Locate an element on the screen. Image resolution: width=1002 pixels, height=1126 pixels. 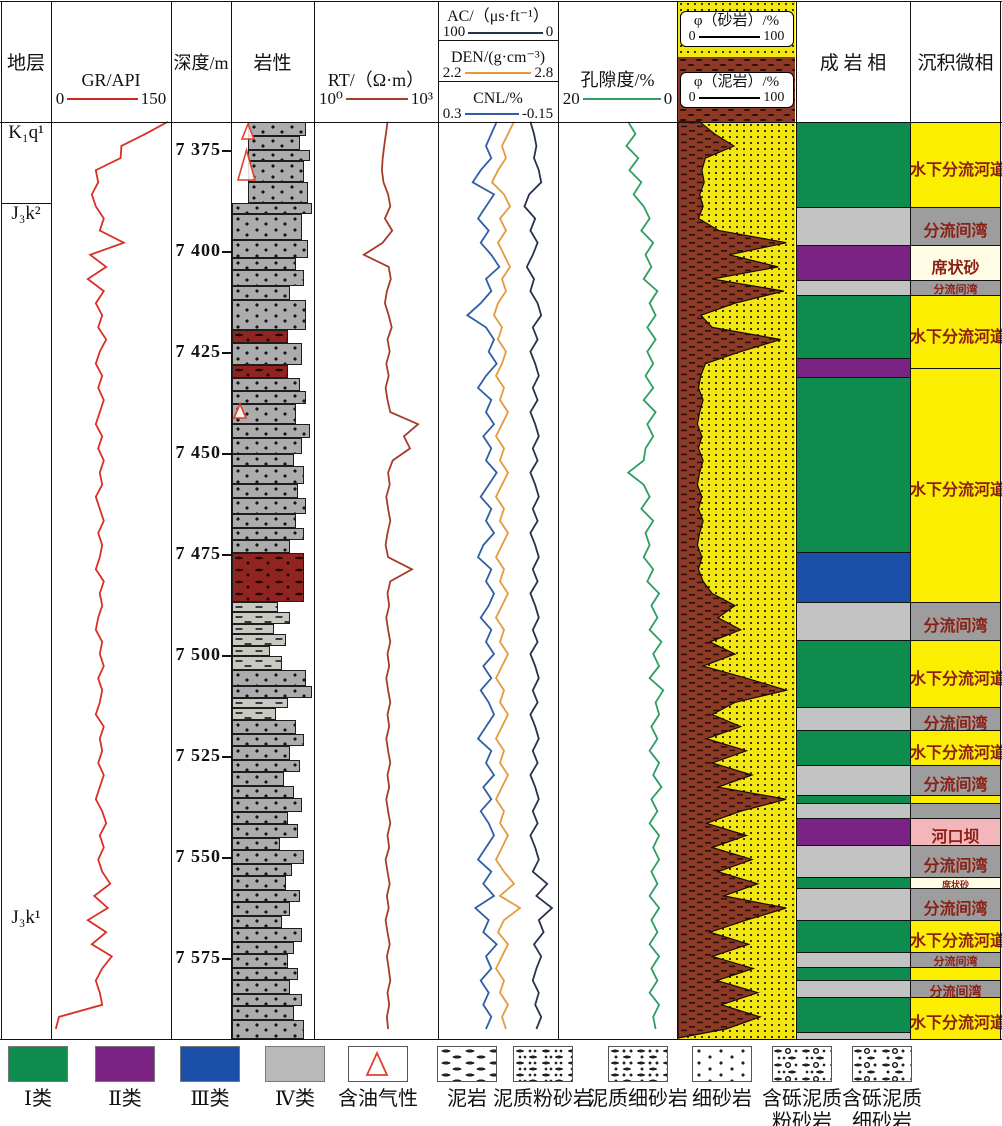
col-header-gr: GR/API 0 150 is located at coordinates (111, 61).